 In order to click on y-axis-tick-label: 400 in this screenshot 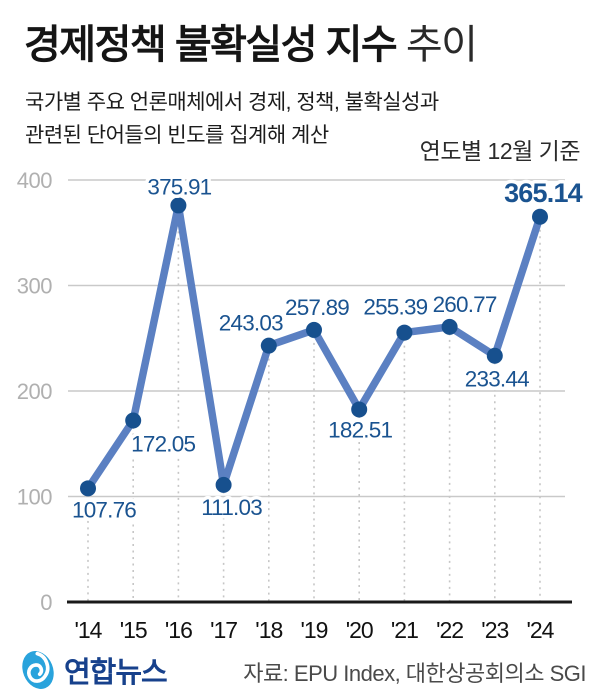, I will do `click(34, 180)`.